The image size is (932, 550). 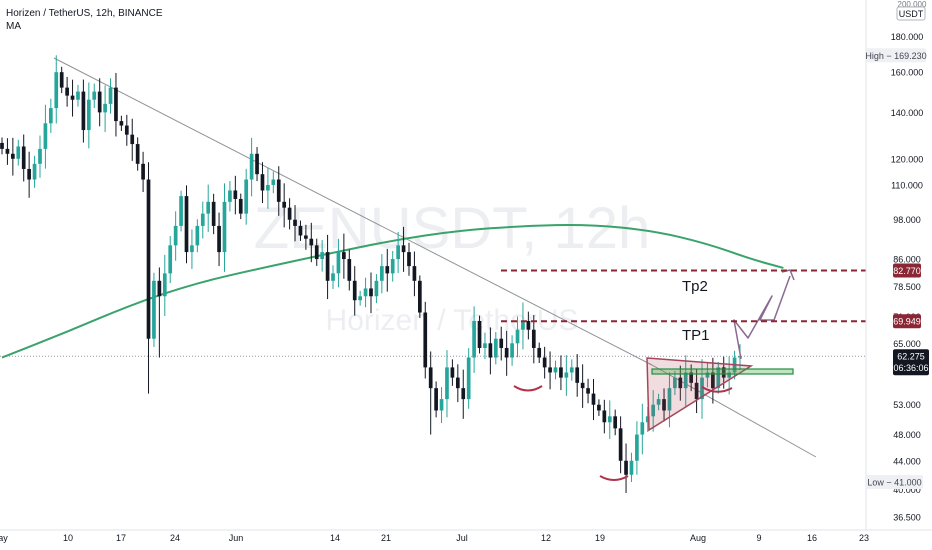 I want to click on indicator-label: MA, so click(x=13, y=26).